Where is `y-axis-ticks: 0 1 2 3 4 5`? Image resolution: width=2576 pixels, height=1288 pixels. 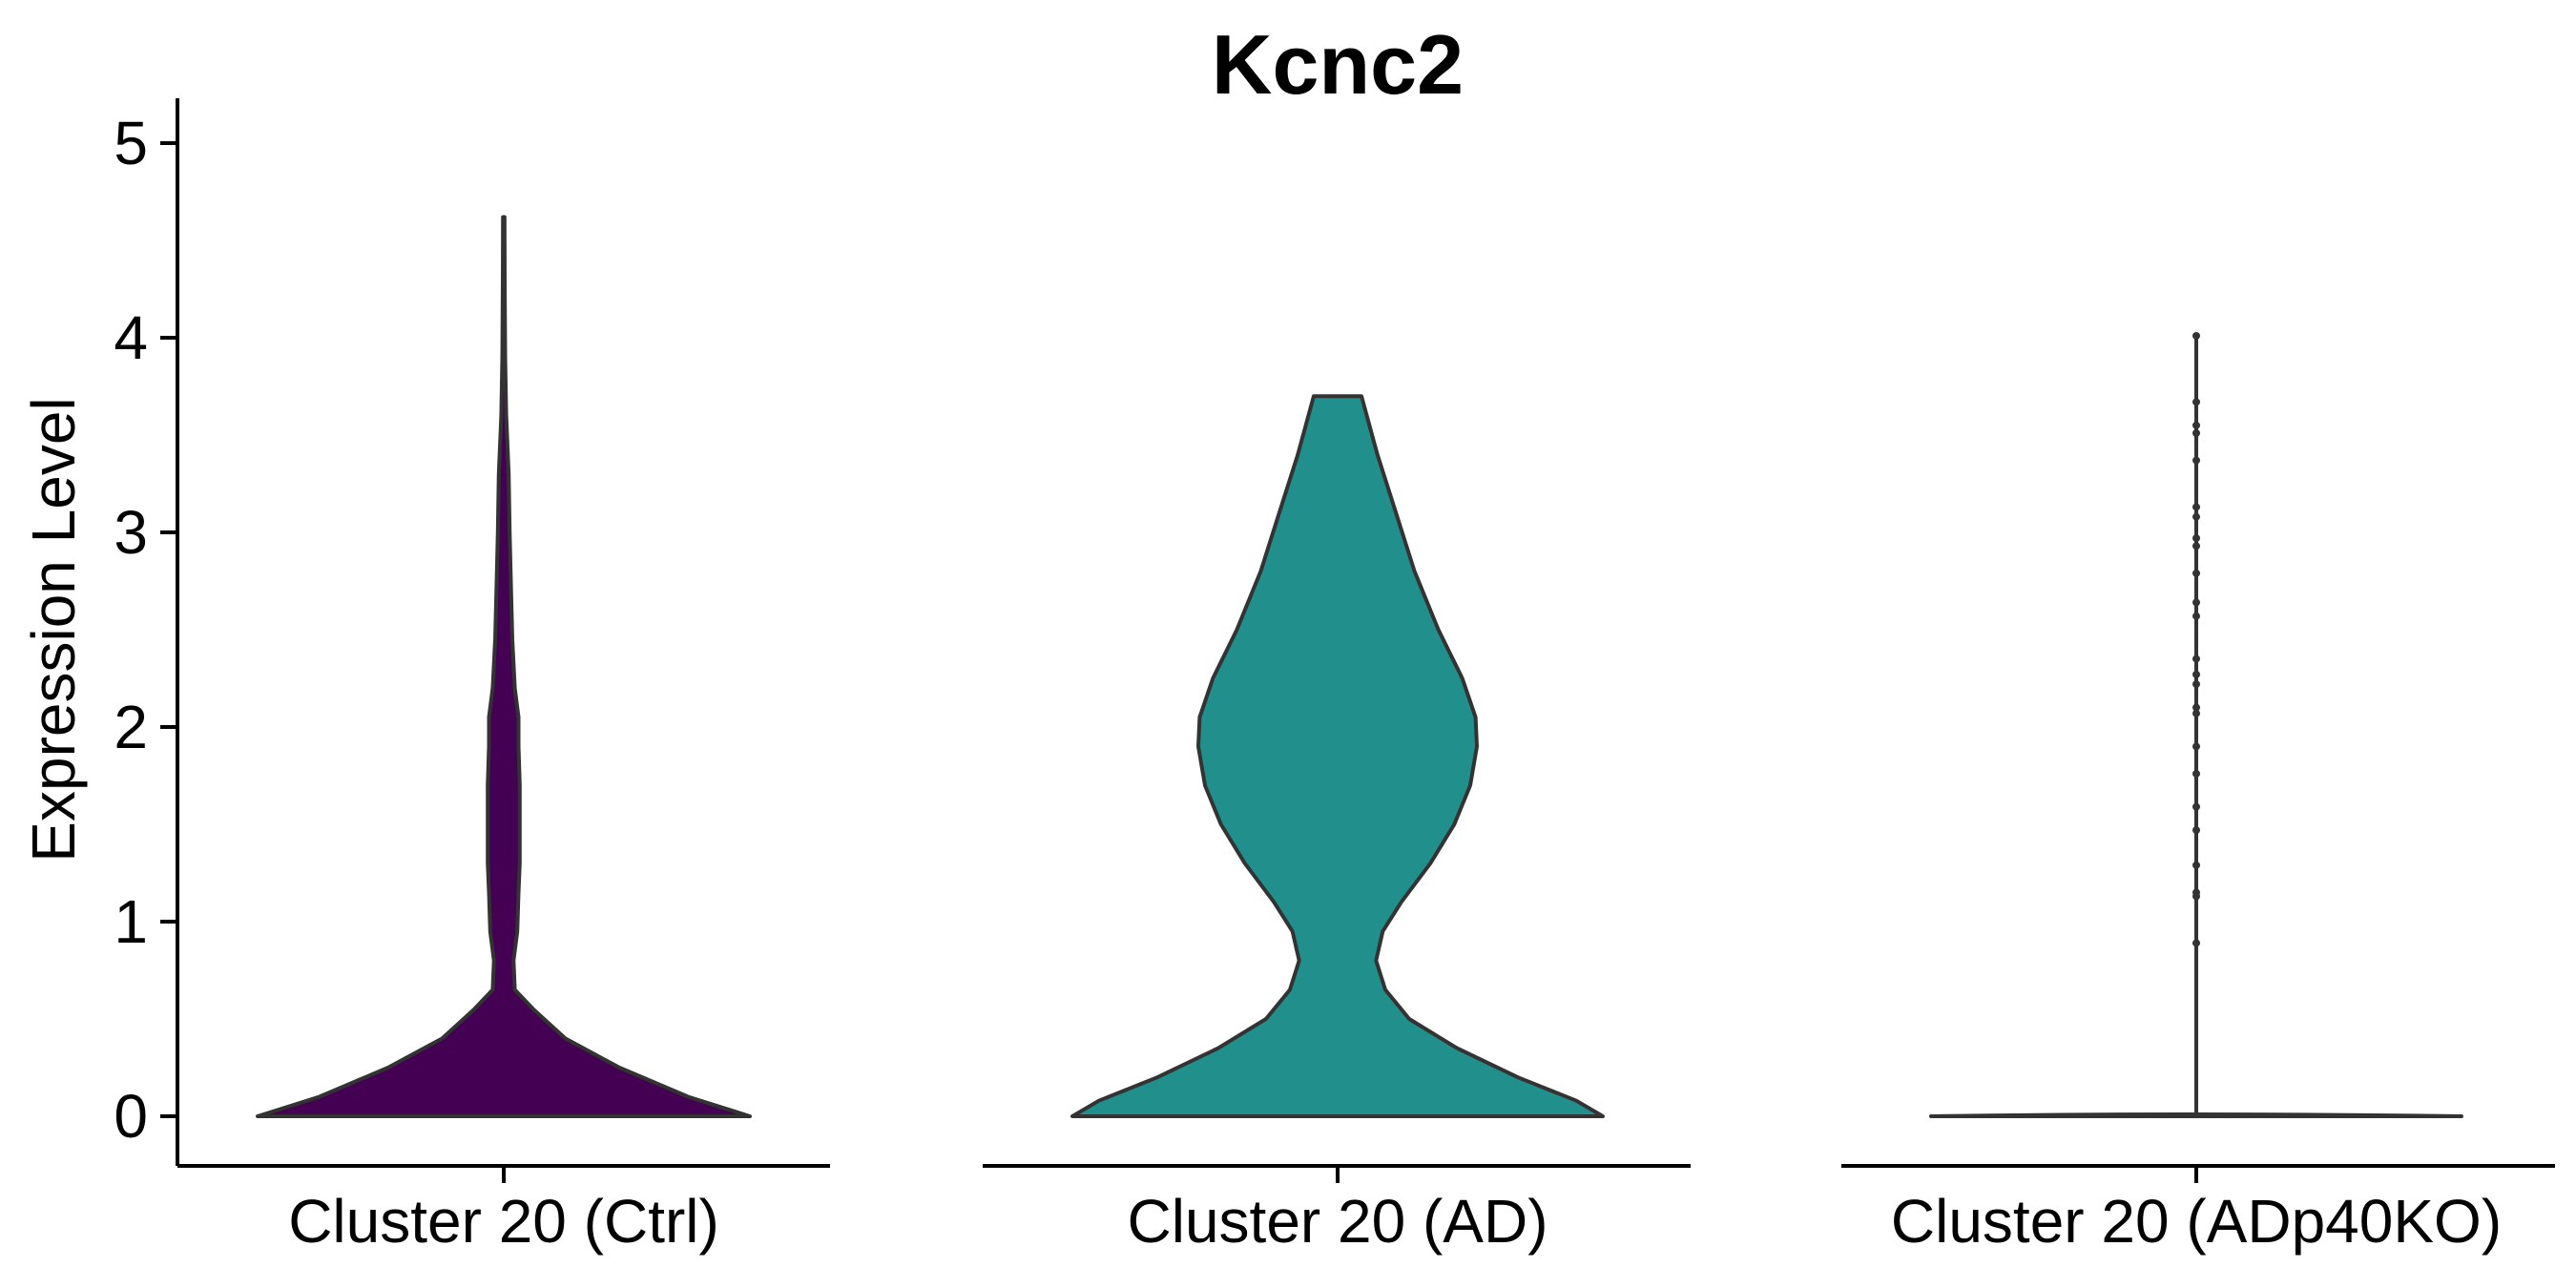 y-axis-ticks: 0 1 2 3 4 5 is located at coordinates (145, 630).